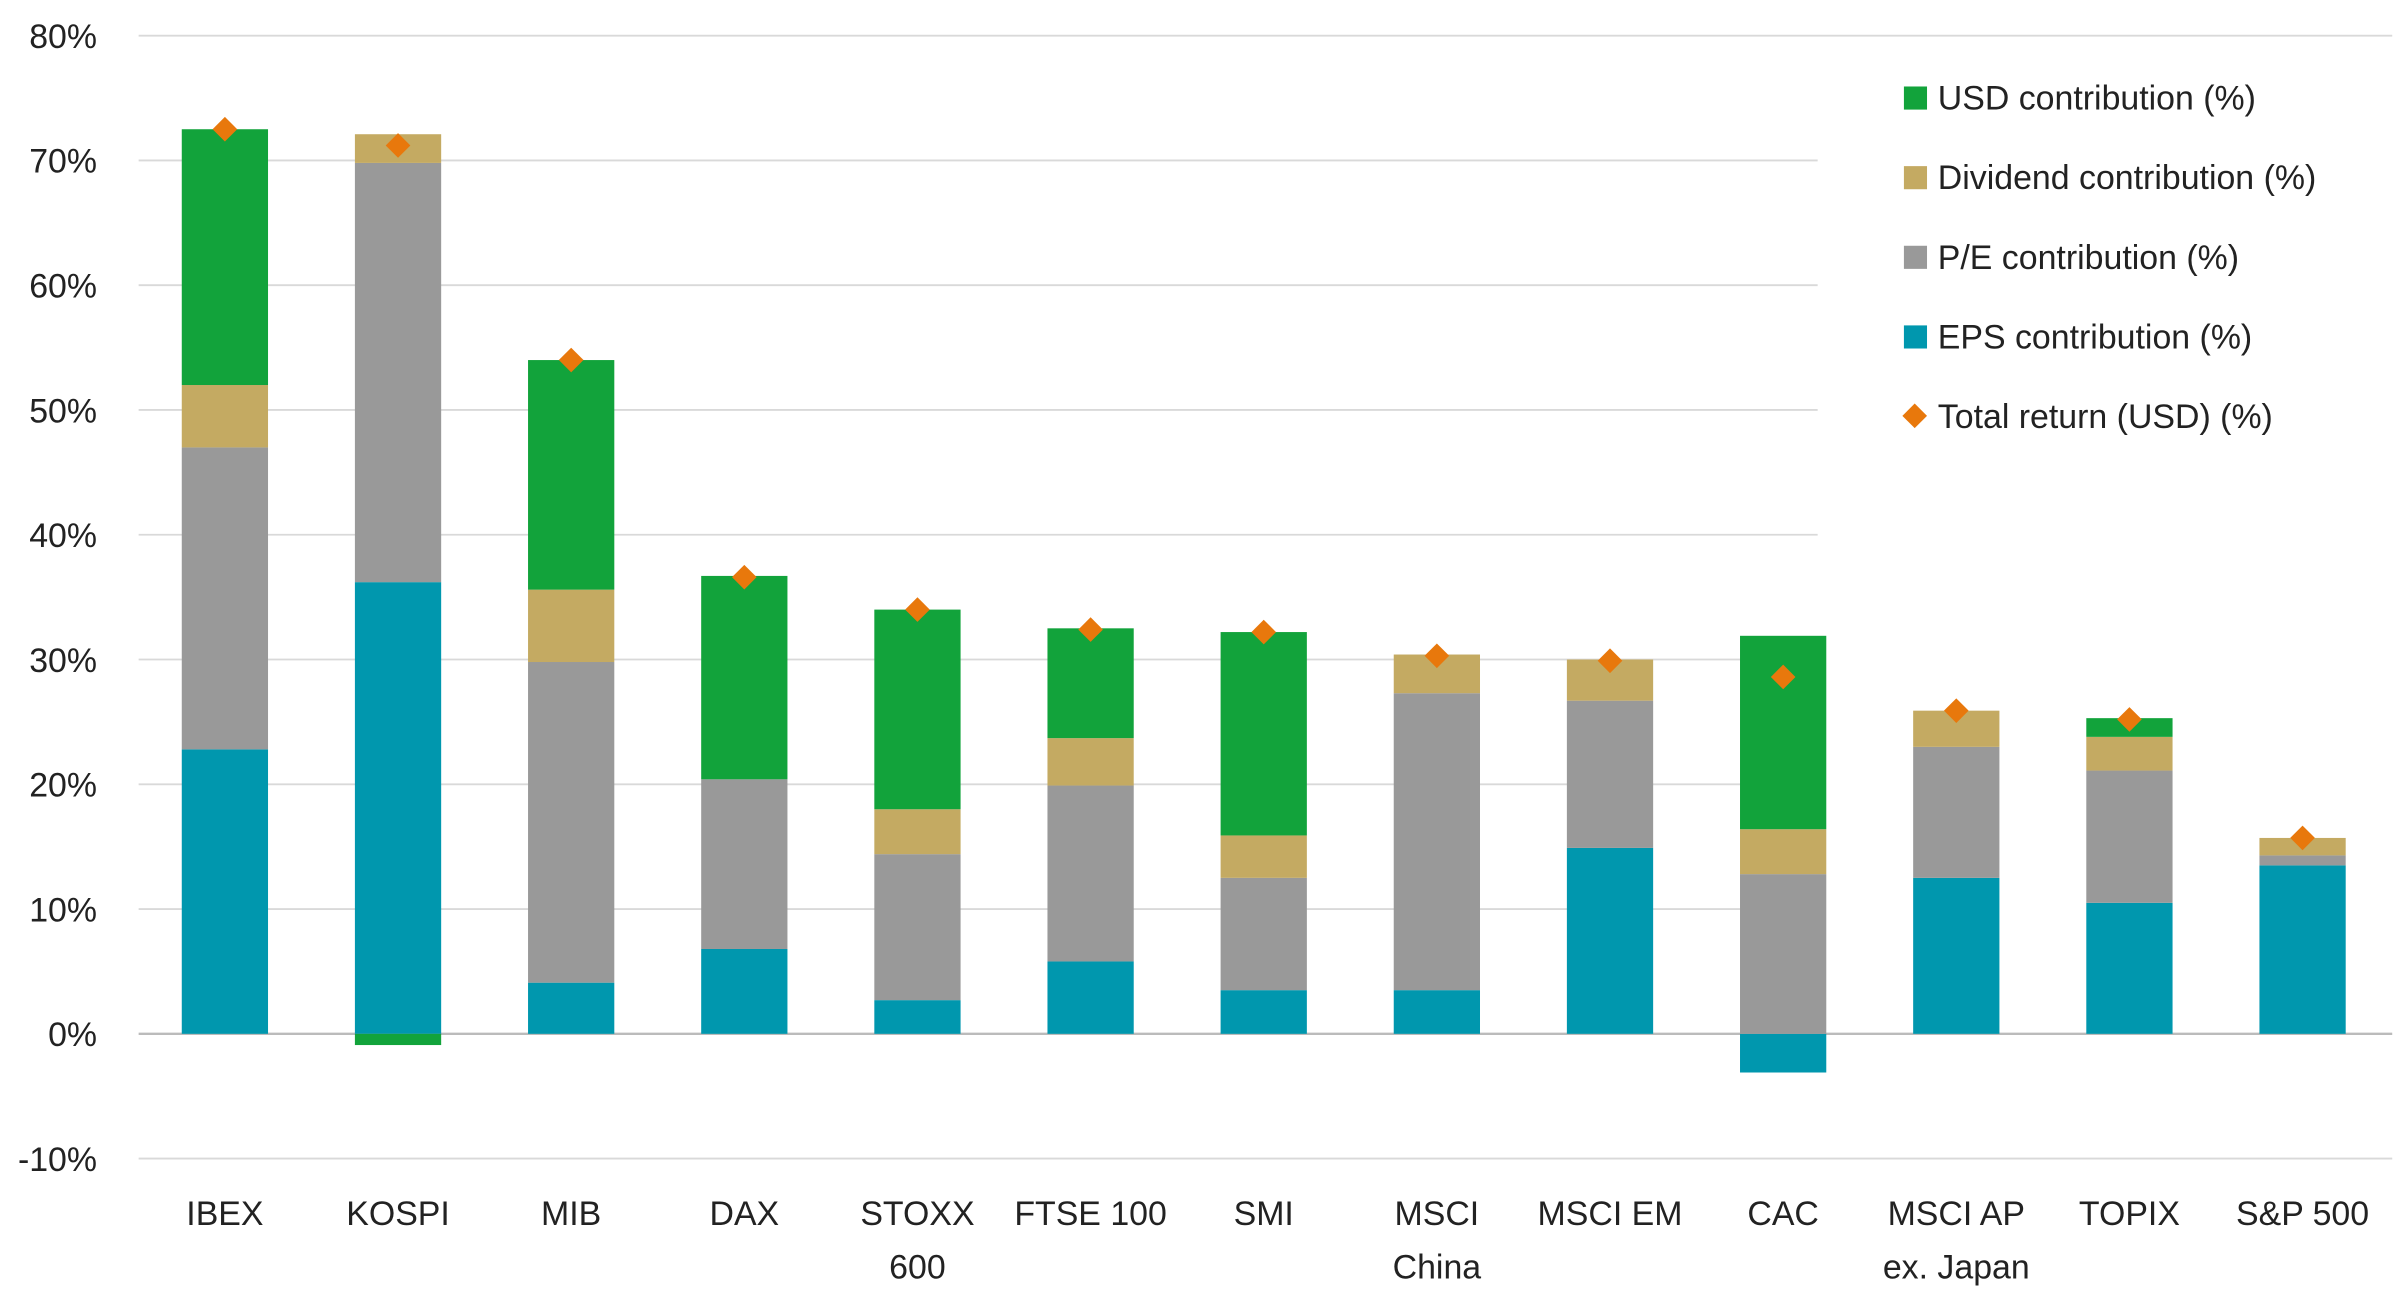  Describe the element at coordinates (2127, 178) in the screenshot. I see `legend-label: Dividend contribution (%)` at that location.